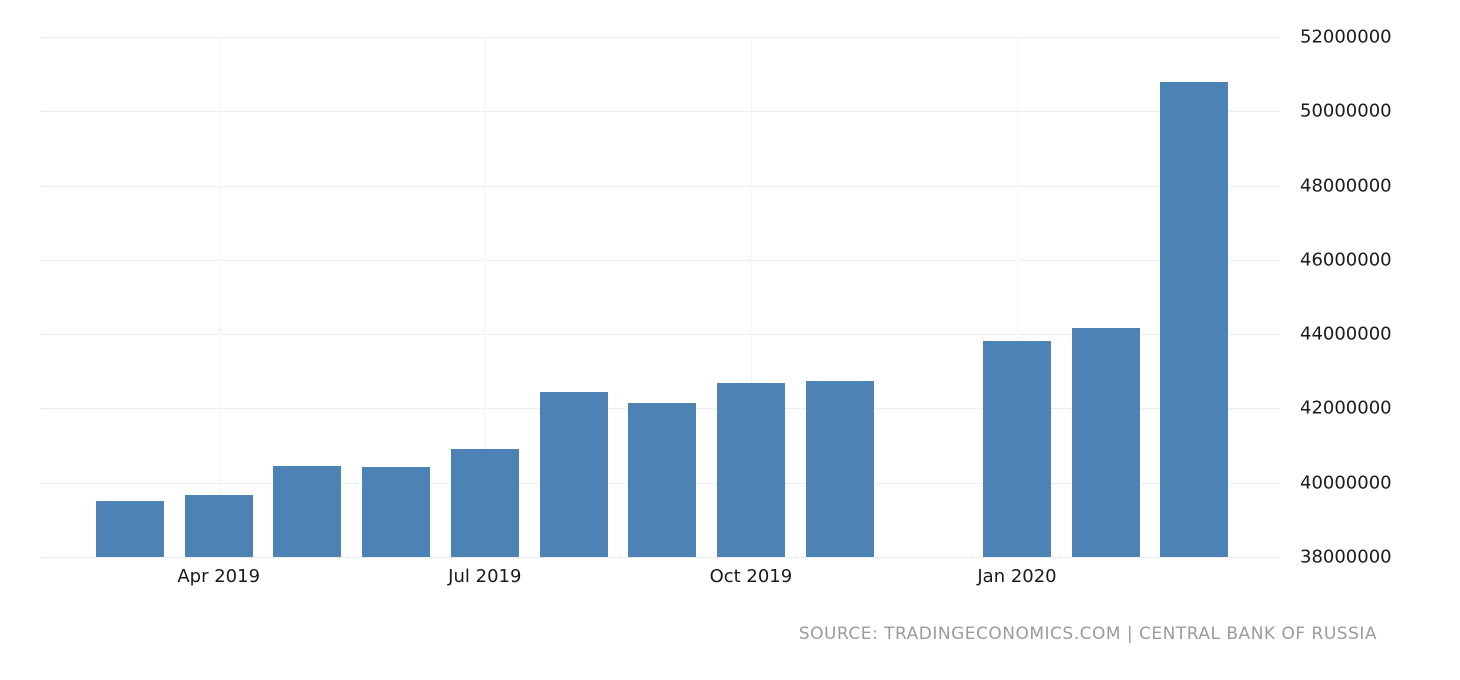  Describe the element at coordinates (1017, 576) in the screenshot. I see `x-axis-tick-label: Jan 2020` at that location.